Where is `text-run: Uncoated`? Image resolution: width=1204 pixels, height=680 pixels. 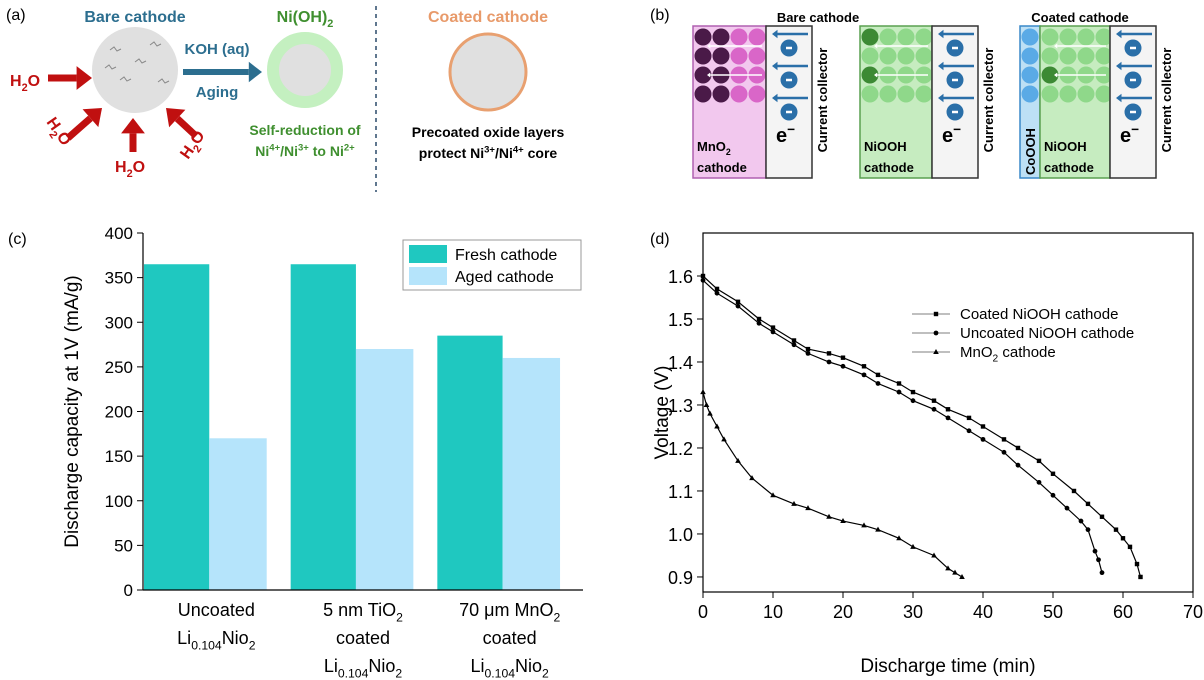
text-run: Uncoated is located at coordinates (216, 610).